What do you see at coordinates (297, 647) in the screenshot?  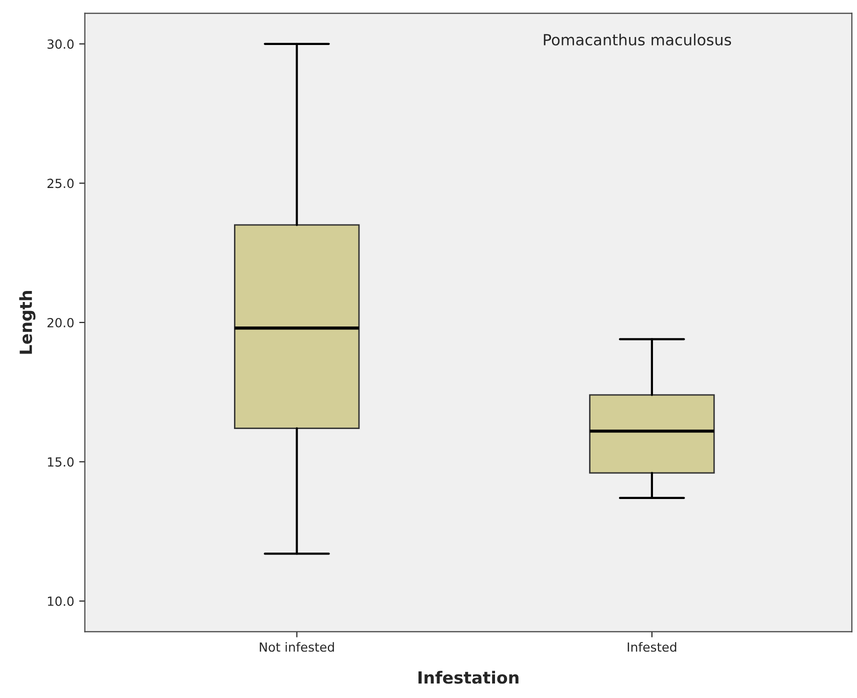 I see `x-tick-label: Not infested` at bounding box center [297, 647].